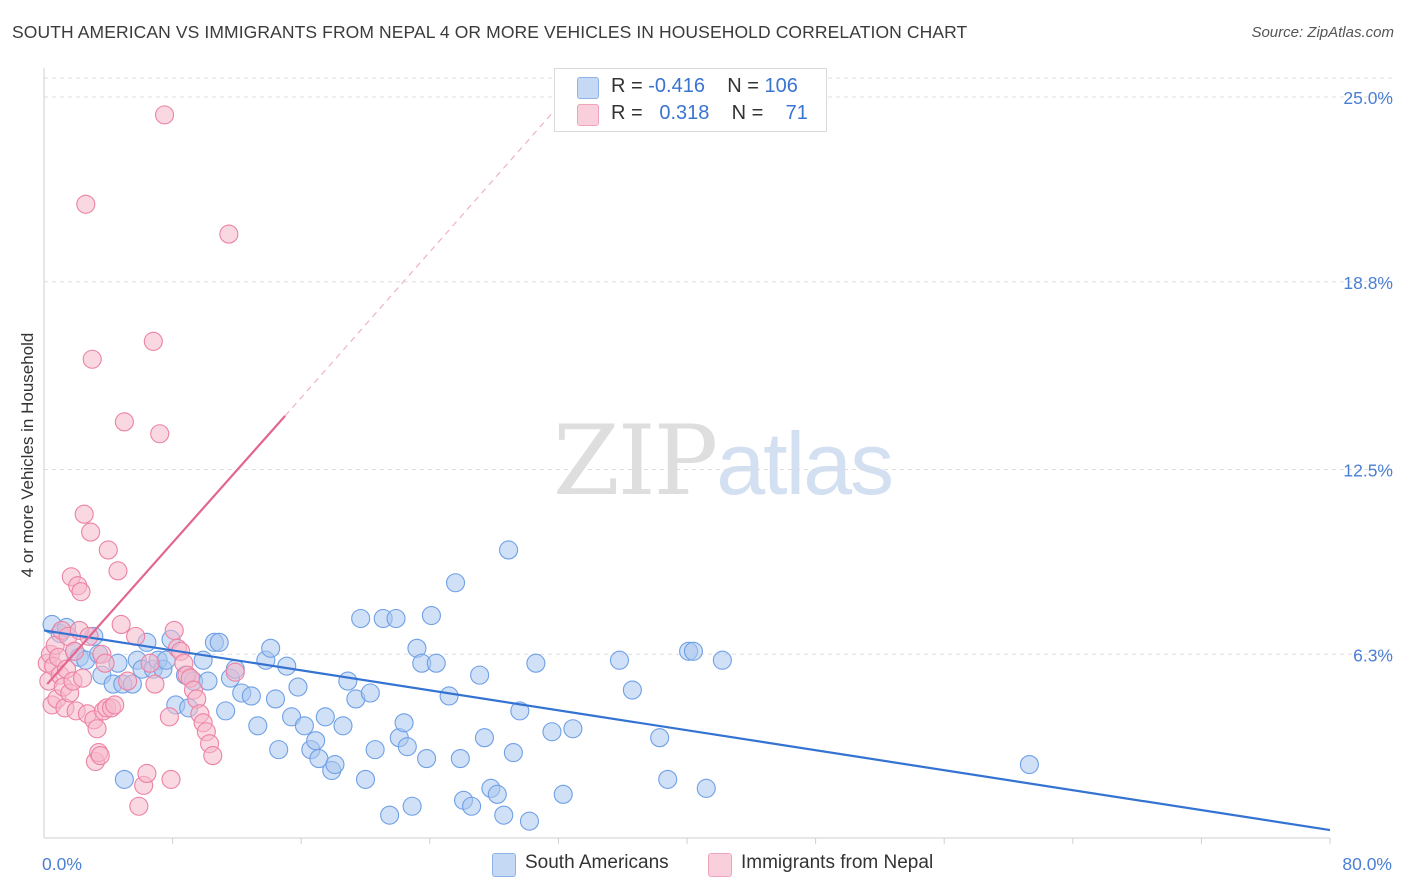 The image size is (1406, 892). Describe the element at coordinates (703, 864) in the screenshot. I see `series-legend: South Americans Immigrants from Nepal` at that location.